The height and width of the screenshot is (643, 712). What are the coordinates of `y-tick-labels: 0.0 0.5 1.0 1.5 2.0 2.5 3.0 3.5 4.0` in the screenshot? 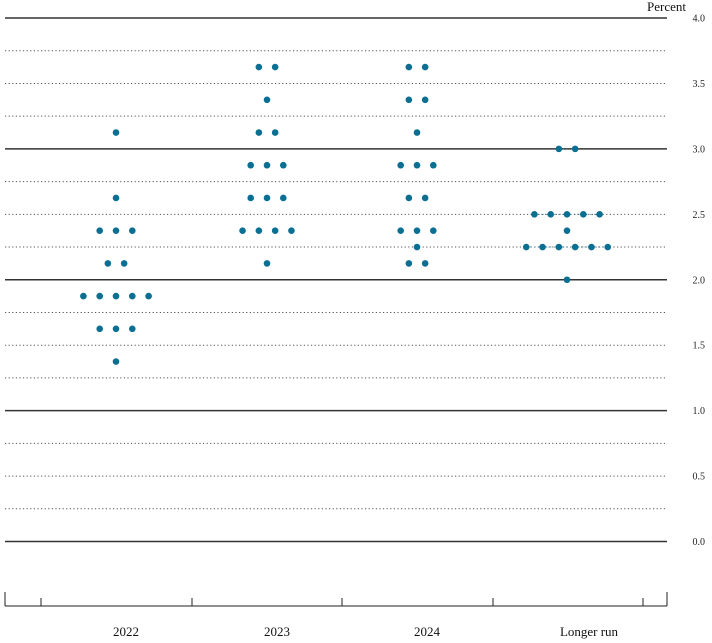 It's located at (699, 281).